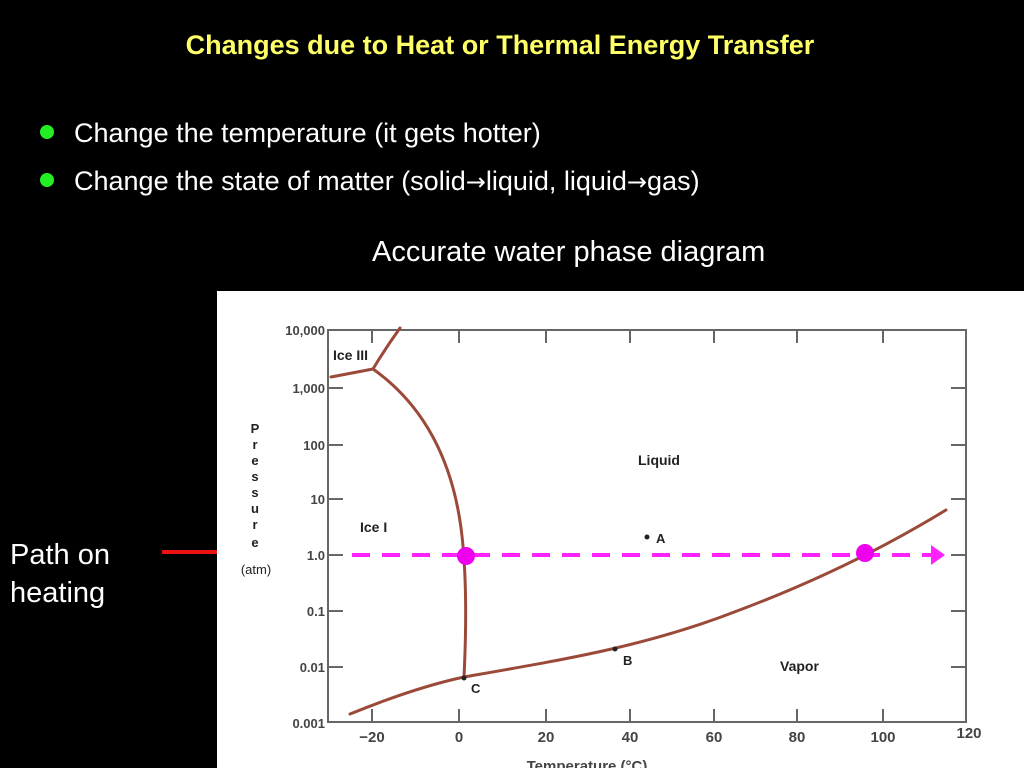 This screenshot has width=1024, height=768. What do you see at coordinates (799, 666) in the screenshot?
I see `region-label-vapor: Vapor` at bounding box center [799, 666].